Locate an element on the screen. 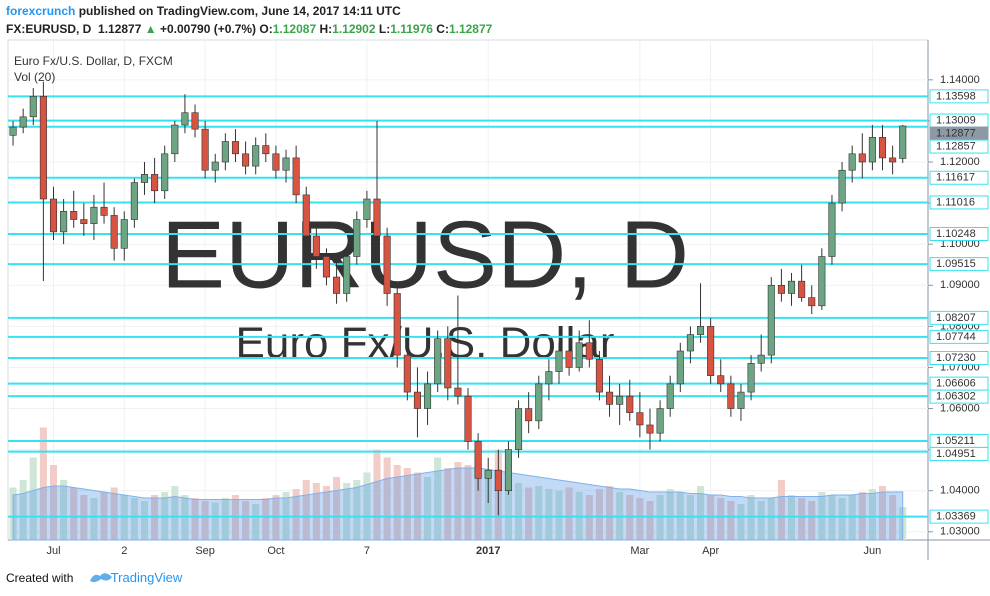 The width and height of the screenshot is (990, 596). footer-brand: TradingView is located at coordinates (146, 577).